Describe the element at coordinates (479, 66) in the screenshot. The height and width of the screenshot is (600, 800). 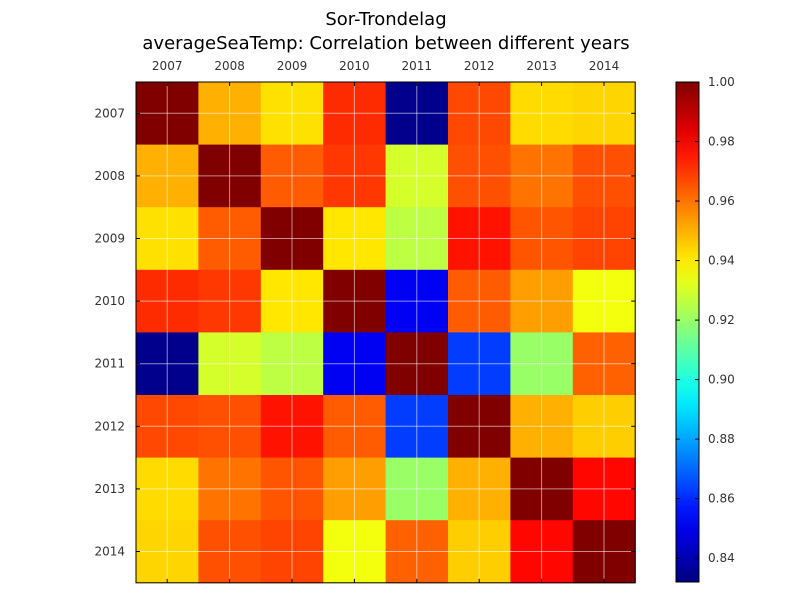
I see `x-tick-label: 2012` at that location.